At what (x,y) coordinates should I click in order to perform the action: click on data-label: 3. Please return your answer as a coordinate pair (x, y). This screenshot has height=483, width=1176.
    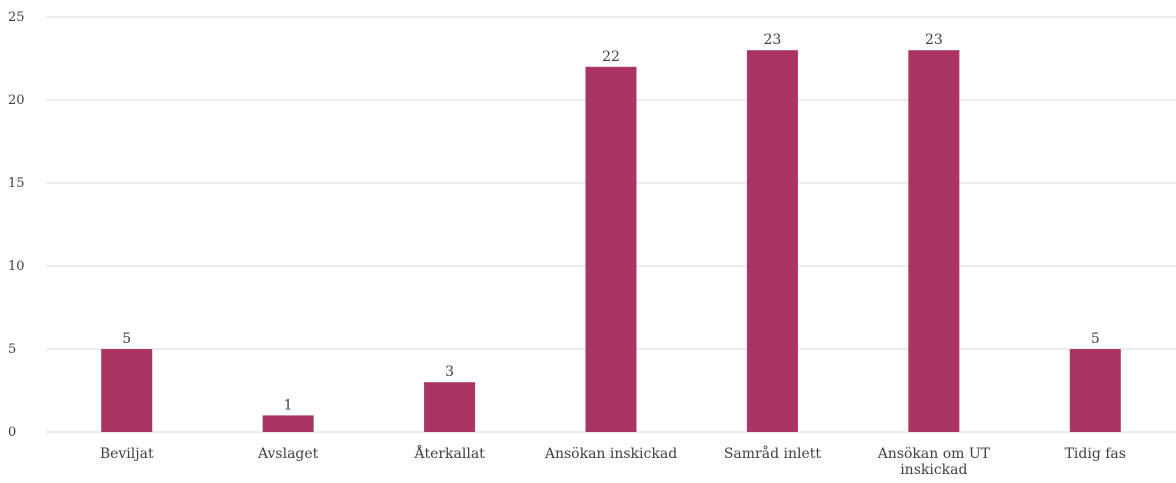
    Looking at the image, I should click on (449, 372).